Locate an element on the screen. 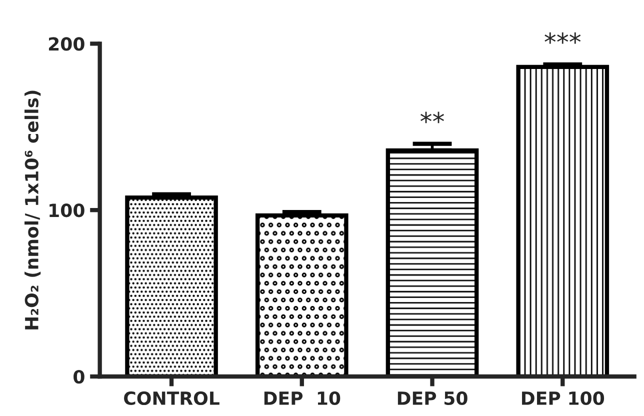 This screenshot has width=644, height=416. x-tick-label: DEP 10 is located at coordinates (302, 398).